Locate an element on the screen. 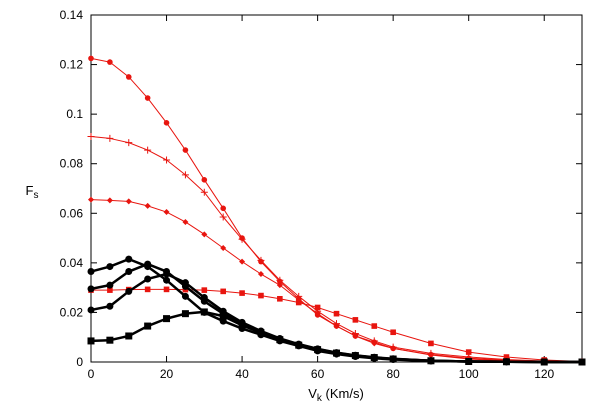  x-axis-label-subscript: k is located at coordinates (320, 398).